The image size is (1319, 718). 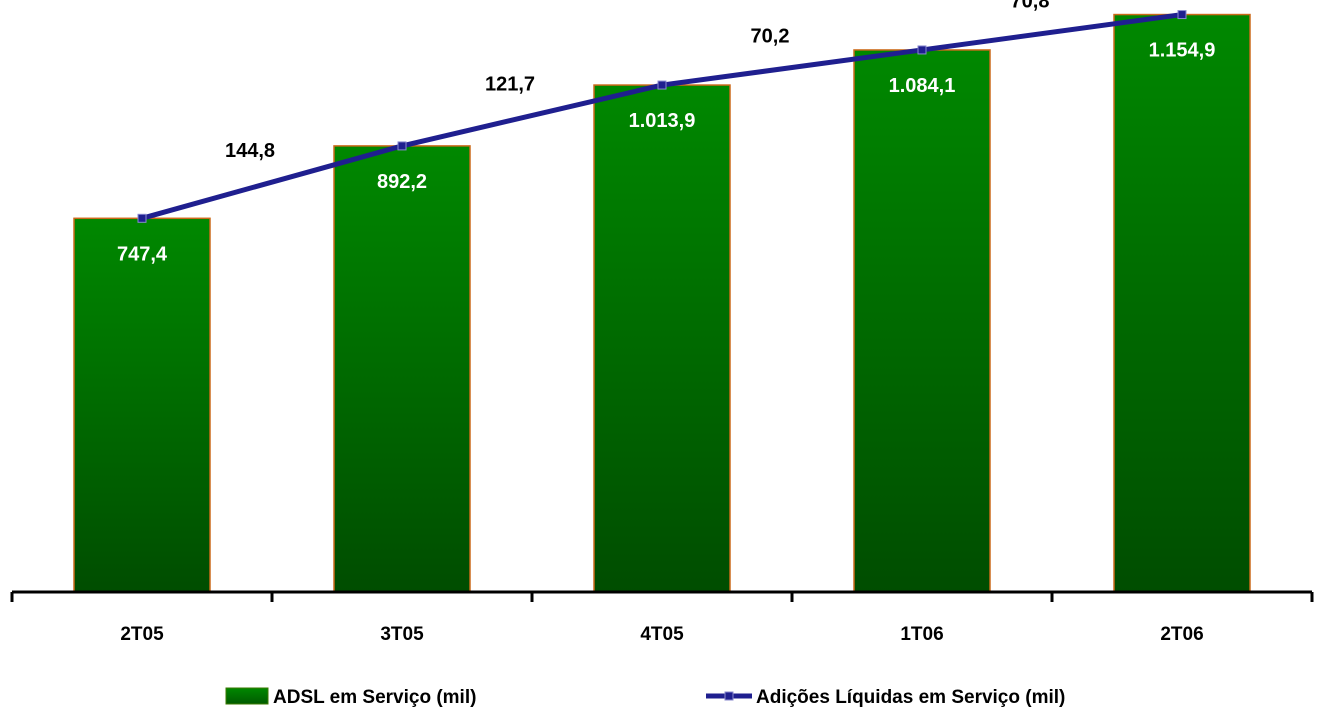 What do you see at coordinates (250, 151) in the screenshot?
I see `line-segment-label-1: 144,8` at bounding box center [250, 151].